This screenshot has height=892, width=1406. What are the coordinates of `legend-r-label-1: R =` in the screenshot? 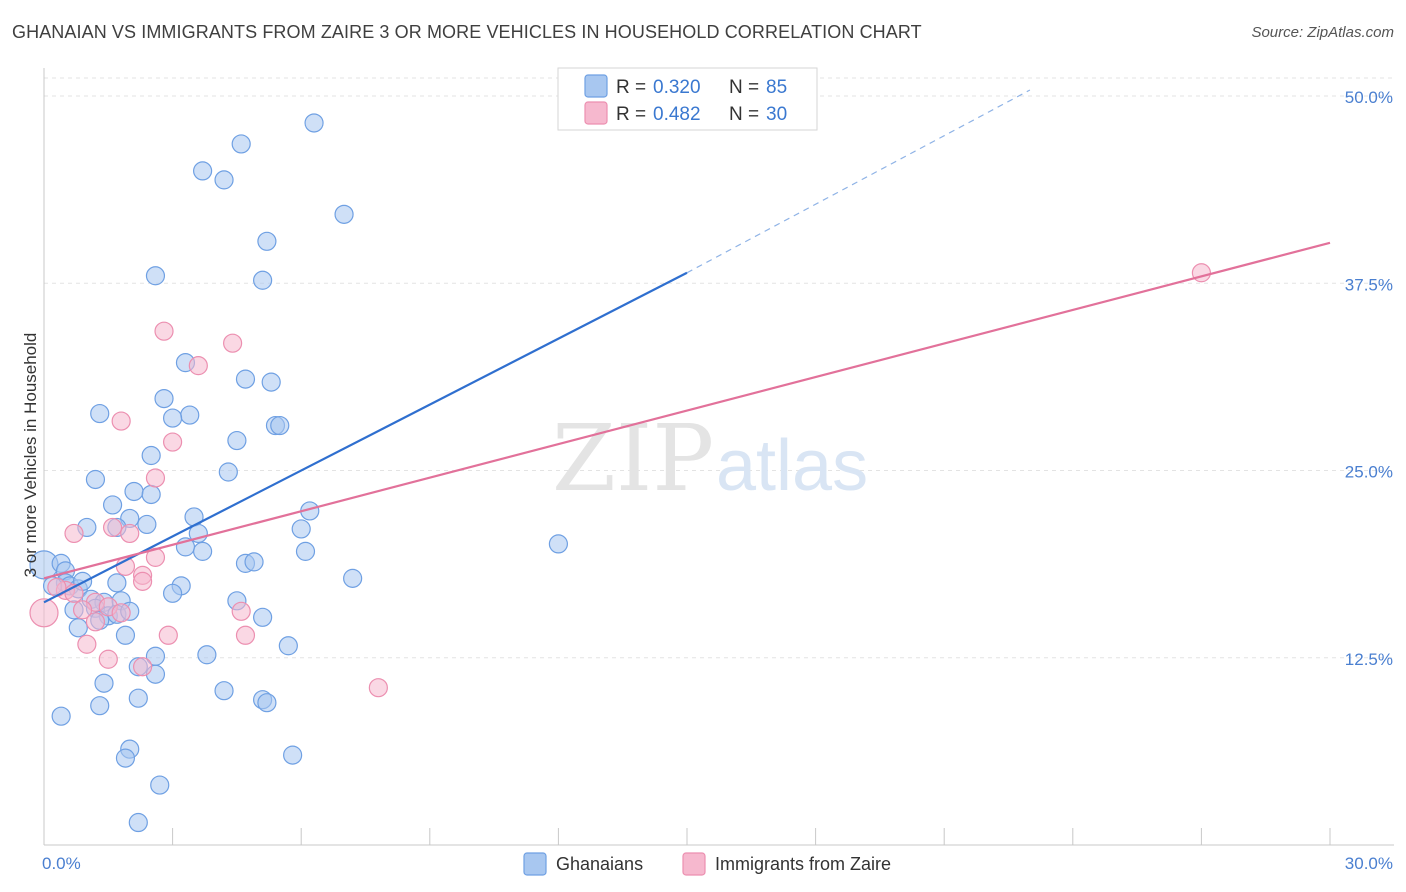 It's located at (631, 87).